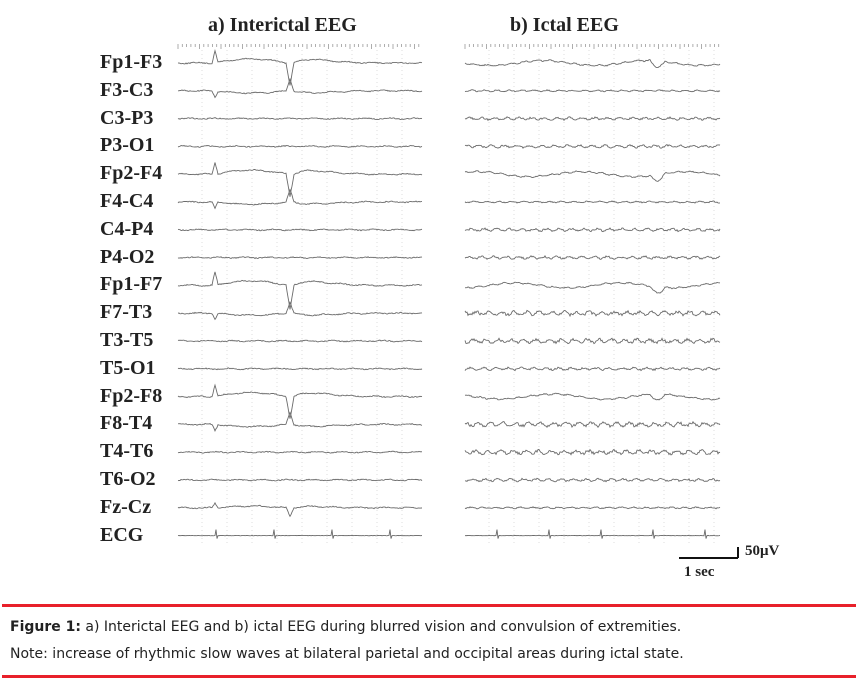 This screenshot has height=683, width=866. Describe the element at coordinates (429, 605) in the screenshot. I see `caption-rule-top` at that location.